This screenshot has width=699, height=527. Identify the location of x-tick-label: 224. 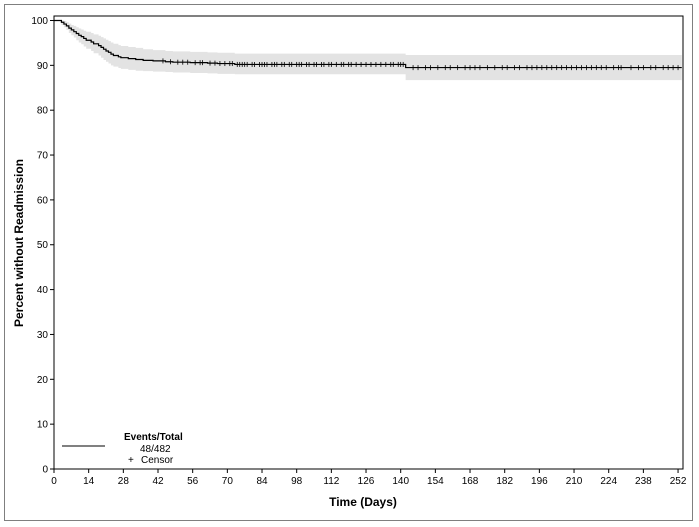
(608, 481).